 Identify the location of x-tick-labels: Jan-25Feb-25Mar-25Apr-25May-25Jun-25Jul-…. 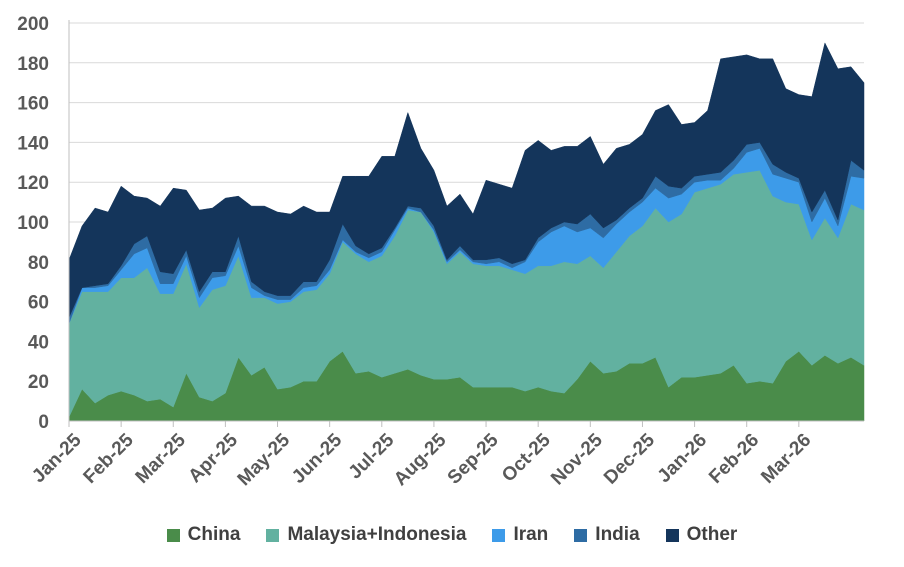
(421, 455).